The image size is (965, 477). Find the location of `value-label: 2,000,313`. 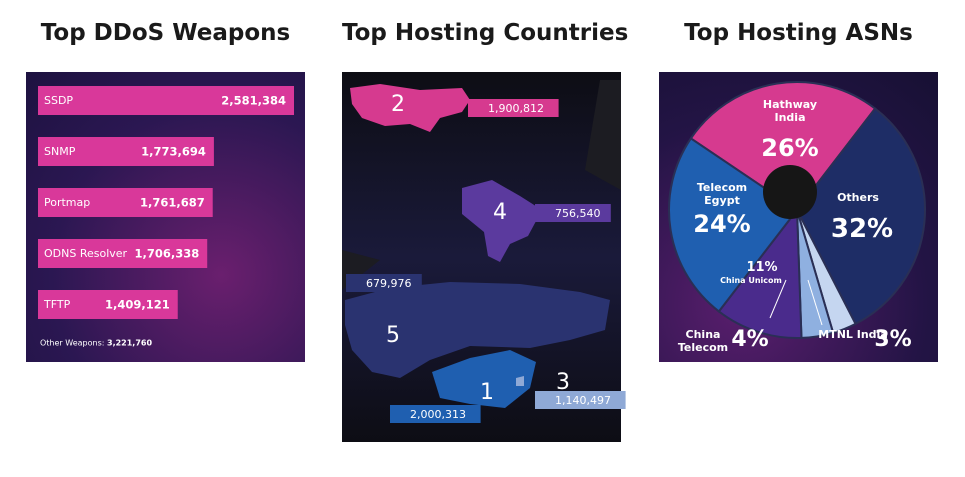

value-label: 2,000,313 is located at coordinates (438, 414).